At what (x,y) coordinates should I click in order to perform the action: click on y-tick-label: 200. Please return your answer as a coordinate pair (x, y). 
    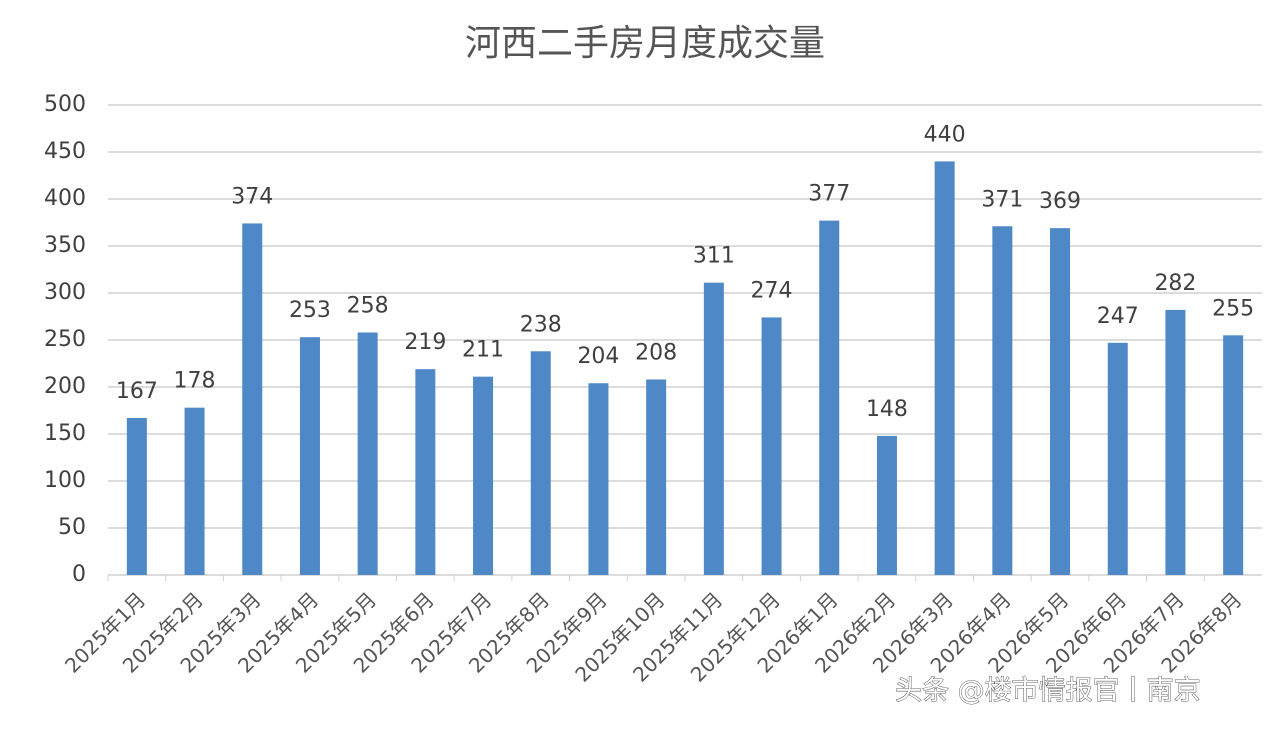
    Looking at the image, I should click on (65, 386).